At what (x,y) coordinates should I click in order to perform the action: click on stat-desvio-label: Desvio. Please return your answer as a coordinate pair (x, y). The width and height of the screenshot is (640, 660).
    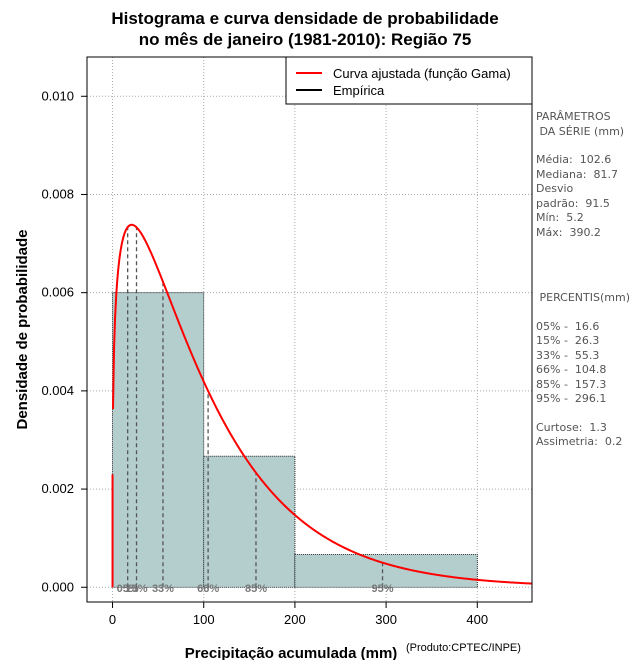
    Looking at the image, I should click on (555, 188).